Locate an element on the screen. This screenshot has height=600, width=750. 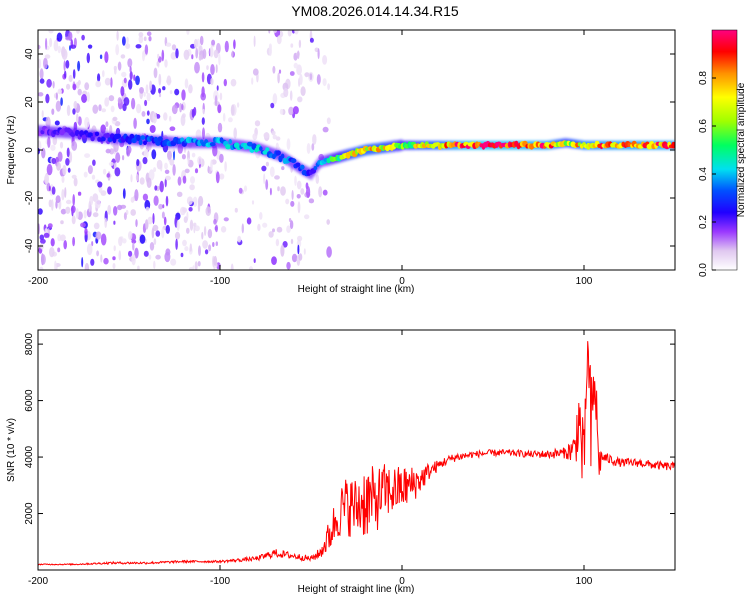
spectrogram-y-tick-label: 20 is located at coordinates (29, 102).